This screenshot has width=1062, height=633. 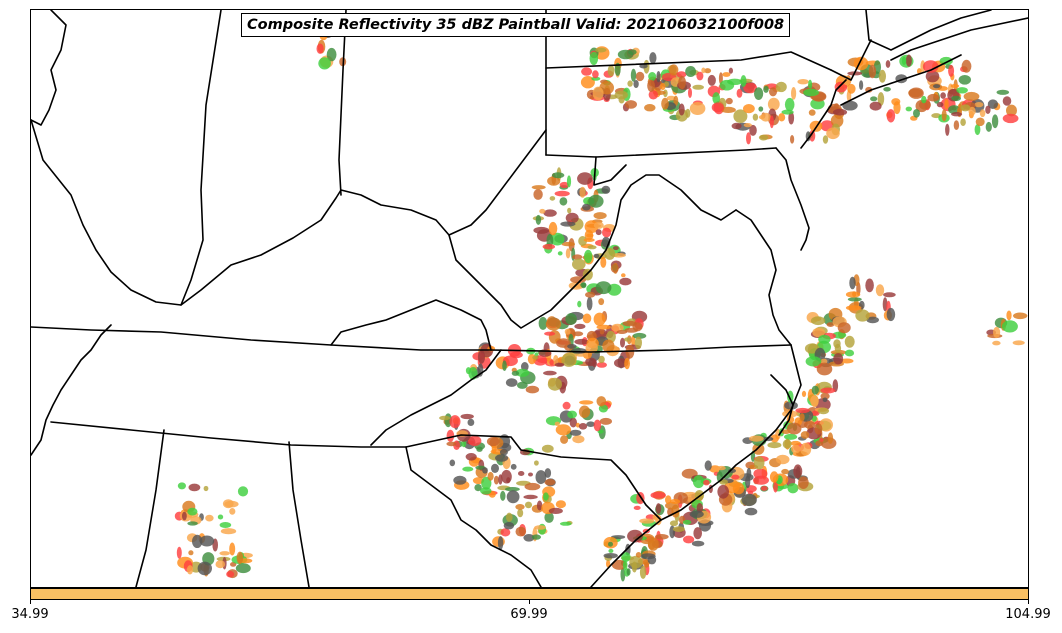 What do you see at coordinates (228, 434) in the screenshot?
I see `tennessee-south-border` at bounding box center [228, 434].